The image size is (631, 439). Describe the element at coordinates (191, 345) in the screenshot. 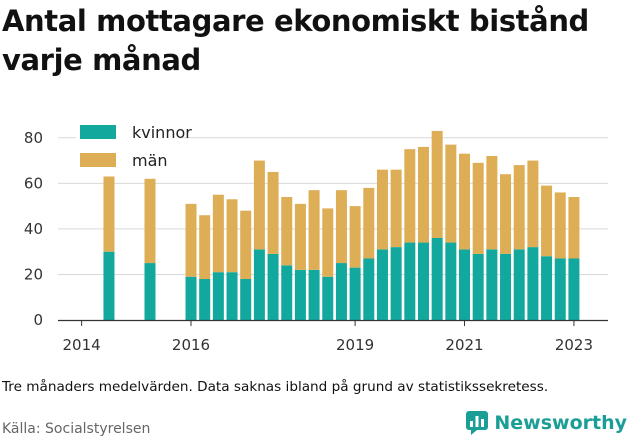

I see `x-tick-label: 2016` at that location.